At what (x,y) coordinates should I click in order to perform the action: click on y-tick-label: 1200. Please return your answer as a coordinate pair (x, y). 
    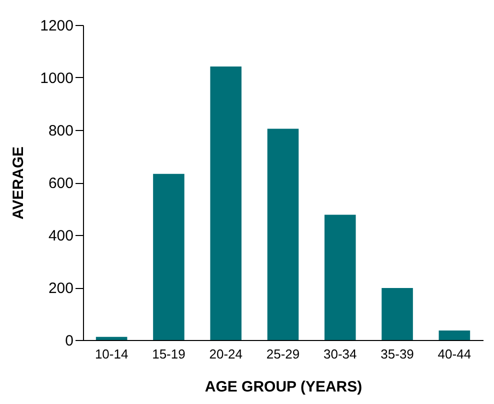
    Looking at the image, I should click on (57, 26).